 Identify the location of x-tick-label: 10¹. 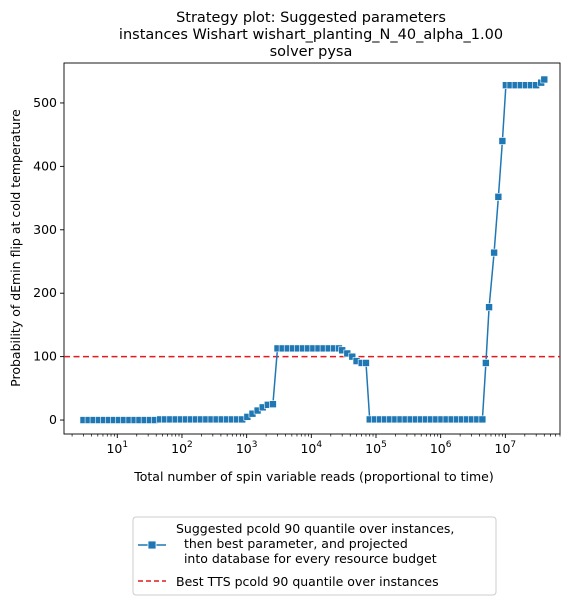
(117, 448).